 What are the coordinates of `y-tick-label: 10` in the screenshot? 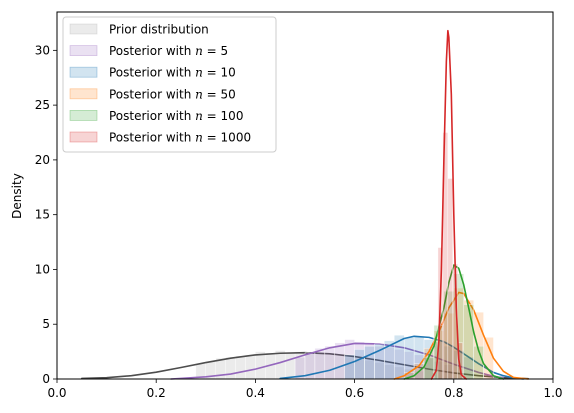 It's located at (42, 269).